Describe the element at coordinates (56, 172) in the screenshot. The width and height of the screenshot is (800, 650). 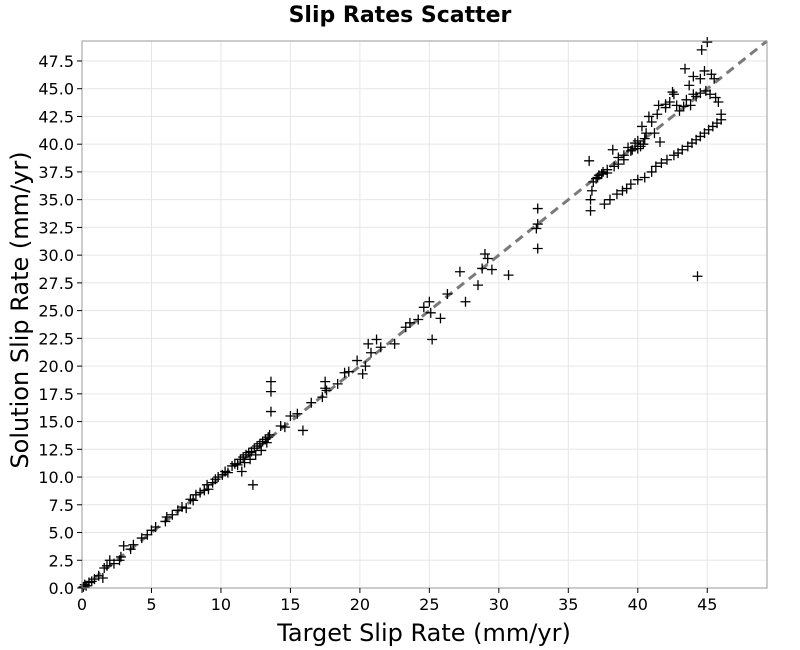
I see `y-tick-label: 37.5` at that location.